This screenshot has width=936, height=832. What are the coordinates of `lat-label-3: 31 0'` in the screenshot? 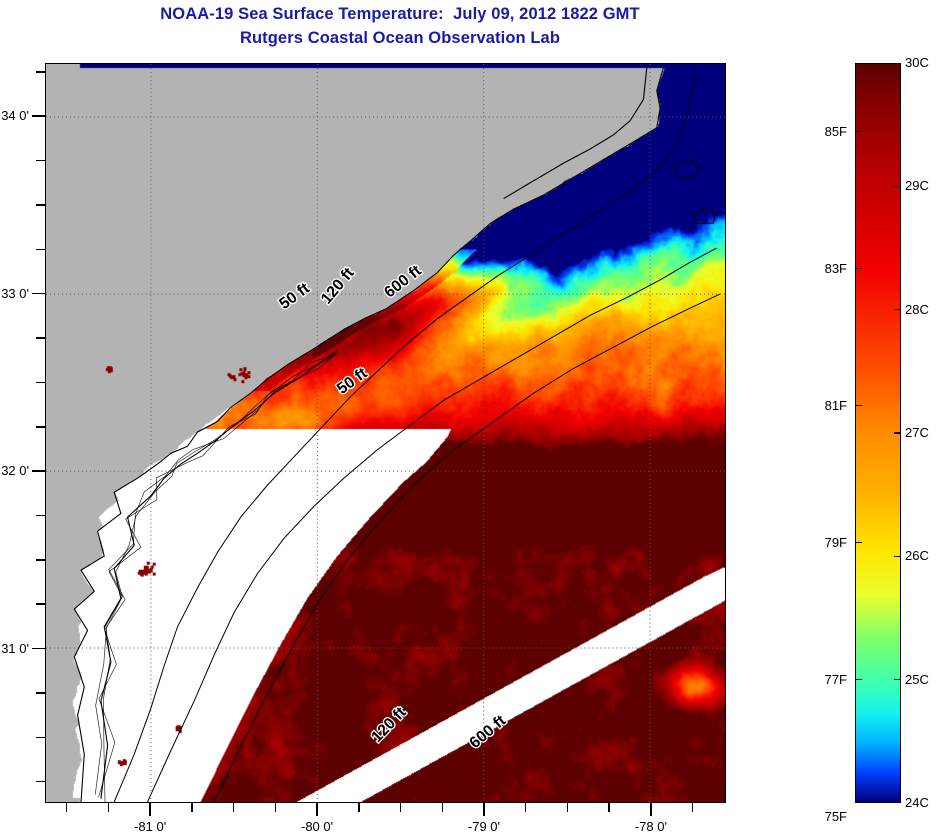 It's located at (15, 648).